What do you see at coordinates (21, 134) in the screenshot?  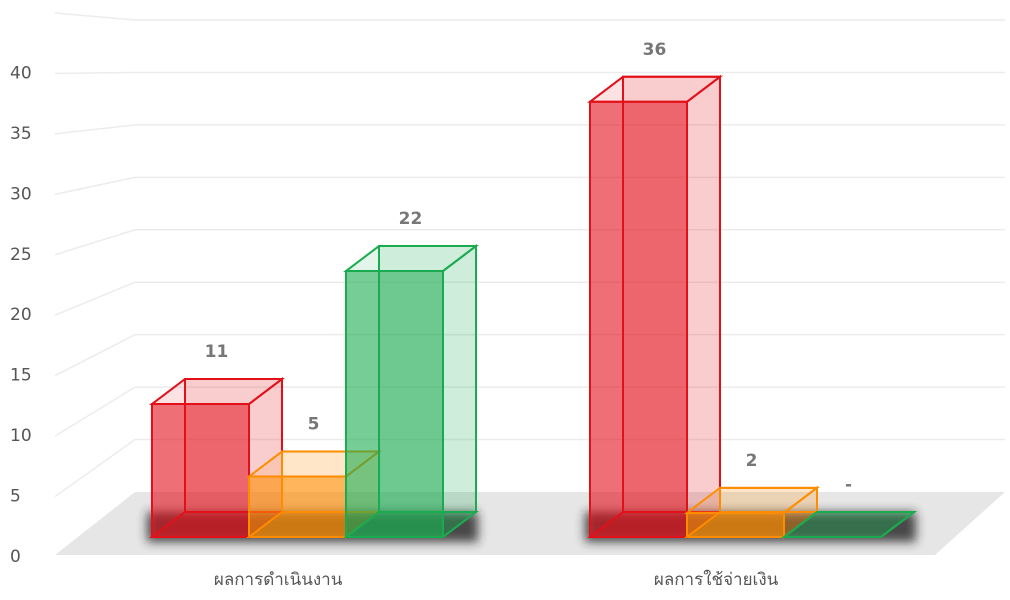 I see `y-tick-label: 35` at bounding box center [21, 134].